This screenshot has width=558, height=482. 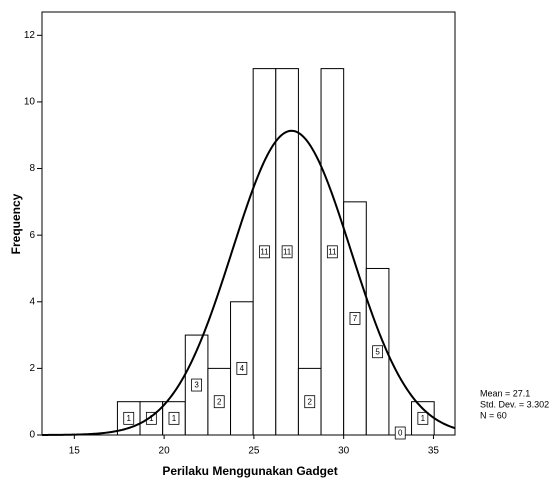 I want to click on value-label: 7, so click(x=355, y=318).